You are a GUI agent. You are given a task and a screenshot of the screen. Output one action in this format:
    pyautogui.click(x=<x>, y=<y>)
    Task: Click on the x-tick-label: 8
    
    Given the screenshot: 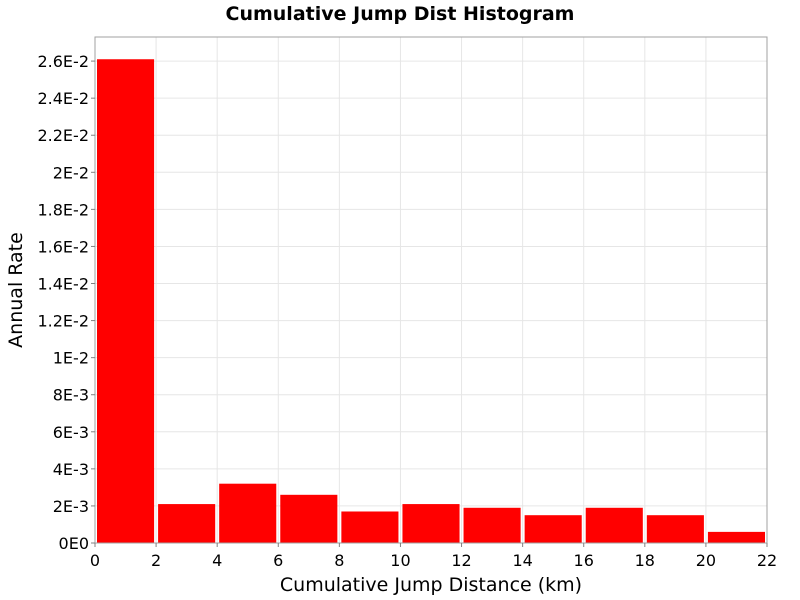 What is the action you would take?
    pyautogui.click(x=339, y=560)
    